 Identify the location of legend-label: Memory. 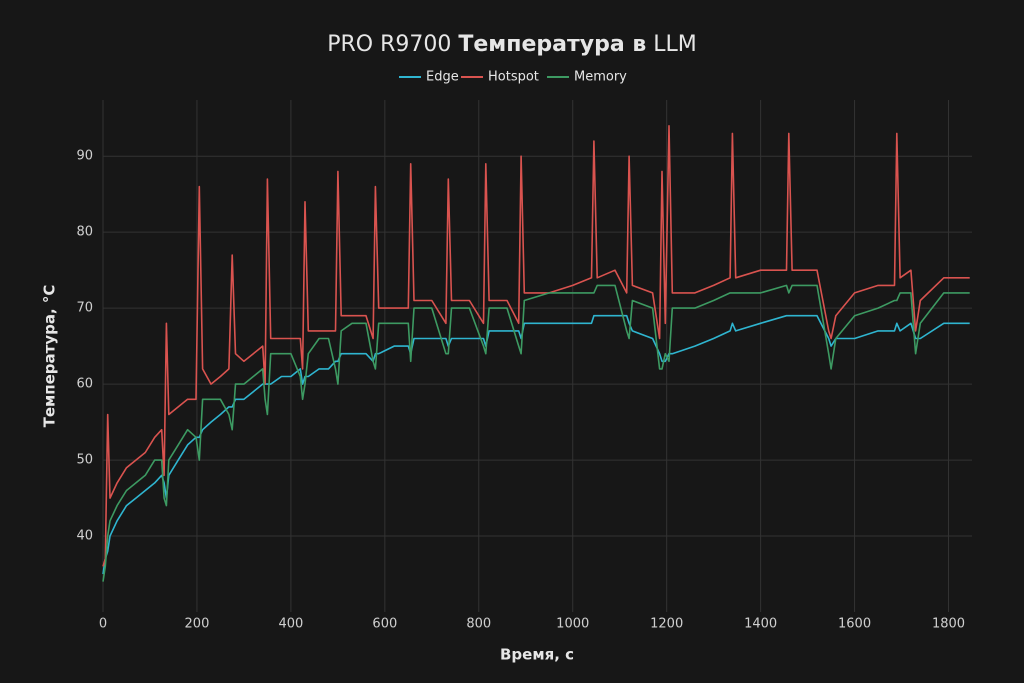
(600, 77).